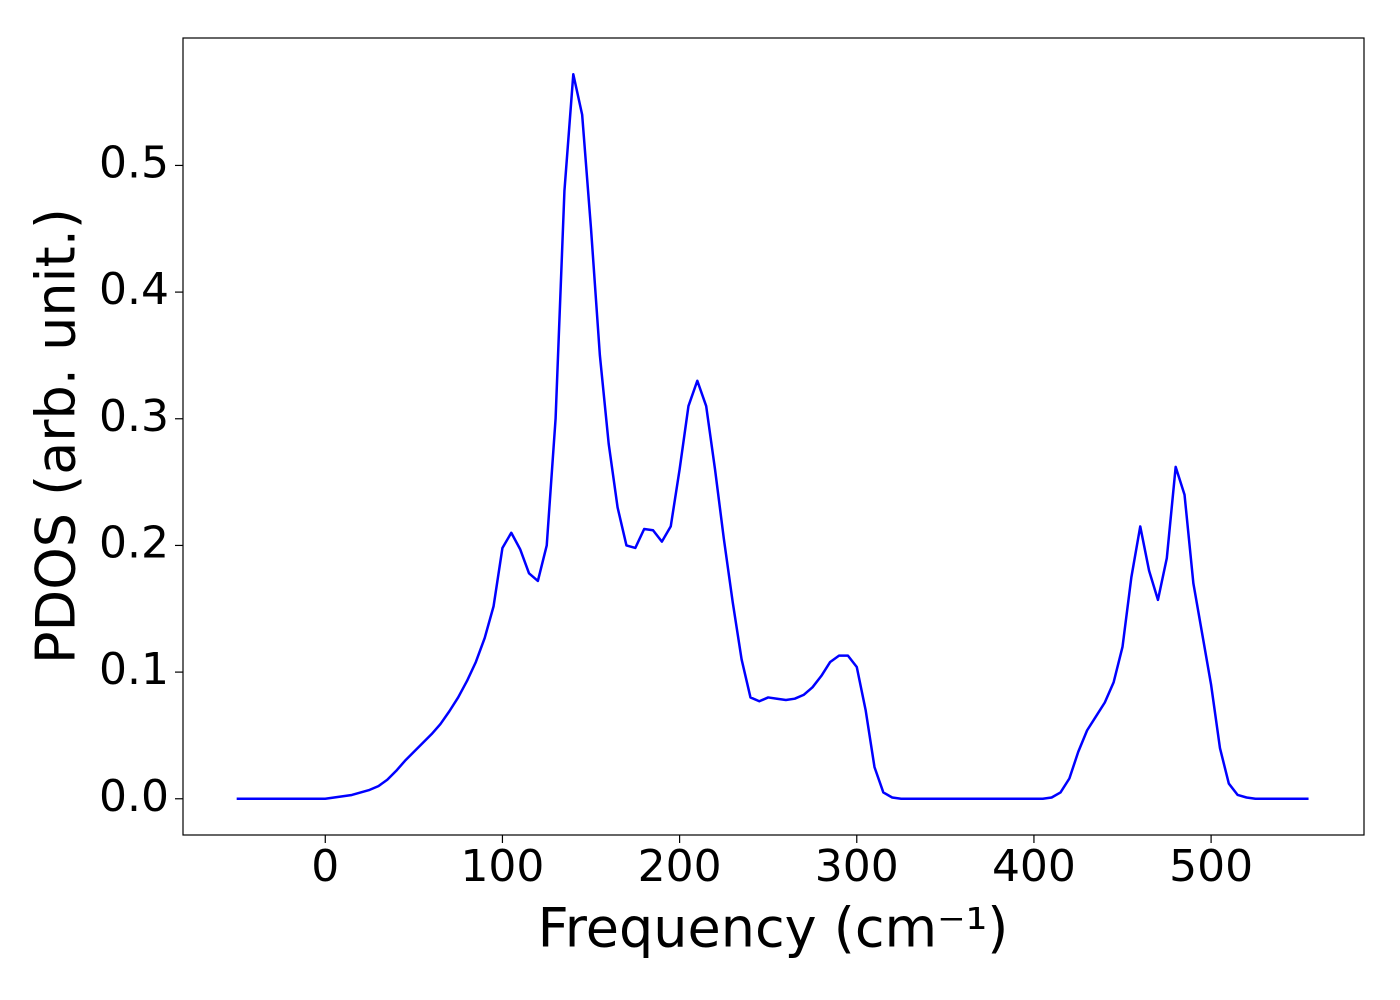 The image size is (1400, 1000). What do you see at coordinates (134, 289) in the screenshot?
I see `y-tick-label: 0.4` at bounding box center [134, 289].